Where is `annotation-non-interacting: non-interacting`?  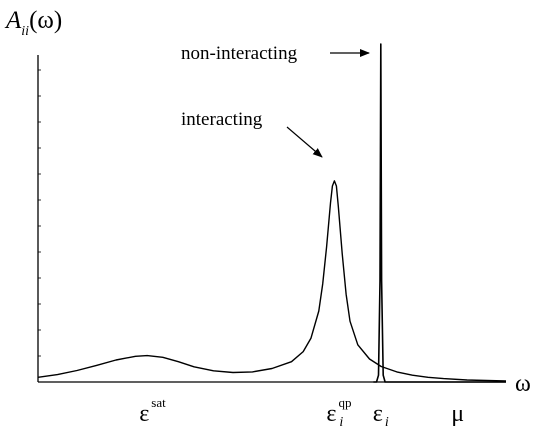 annotation-non-interacting: non-interacting is located at coordinates (275, 53).